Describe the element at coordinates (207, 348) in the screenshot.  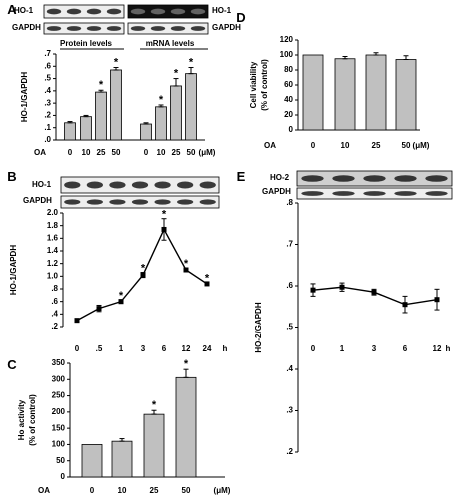
I see `x-tick-label: 24` at that location.